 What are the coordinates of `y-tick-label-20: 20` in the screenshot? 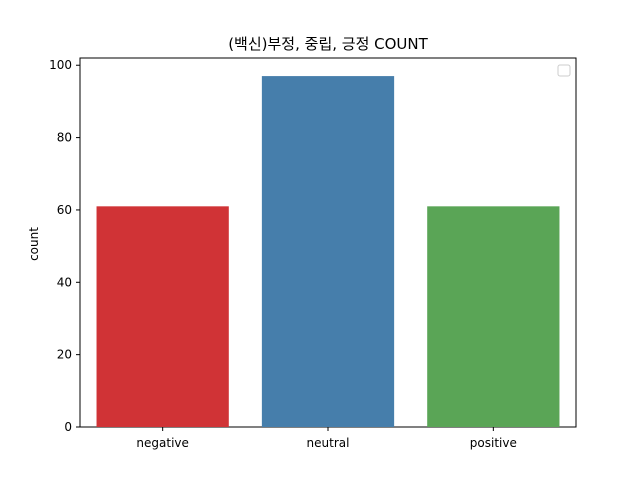 It's located at (64, 355).